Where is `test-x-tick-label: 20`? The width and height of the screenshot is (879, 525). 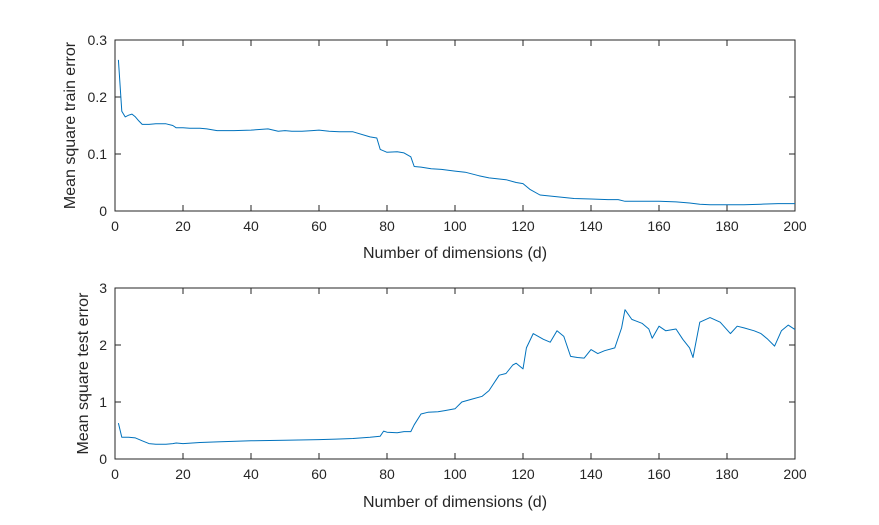 test-x-tick-label: 20 is located at coordinates (183, 474).